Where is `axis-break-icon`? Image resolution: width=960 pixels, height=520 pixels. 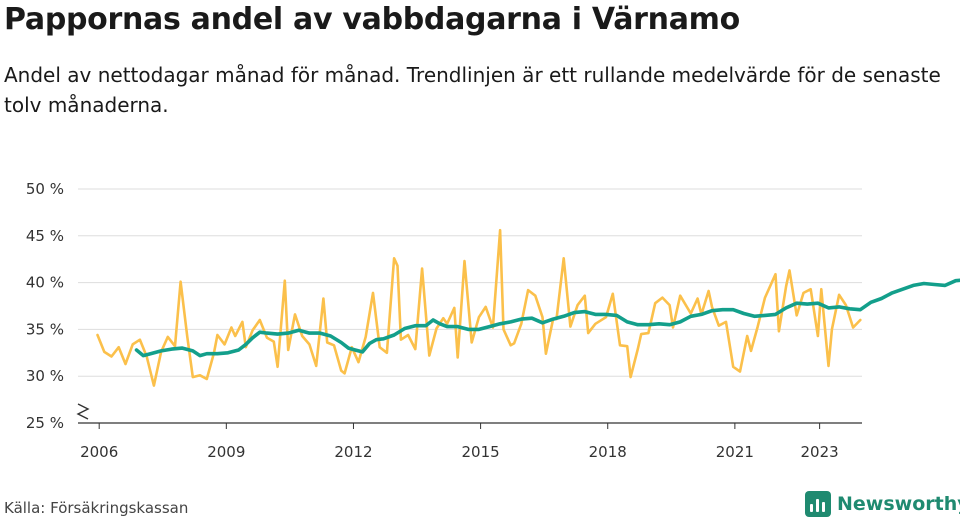 axis-break-icon is located at coordinates (83, 411).